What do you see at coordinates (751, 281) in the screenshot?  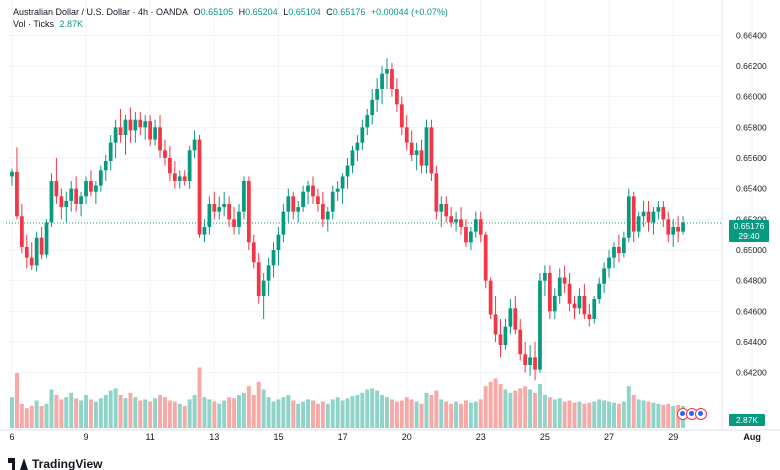 I see `y-tick-label: 0.64800` at bounding box center [751, 281].